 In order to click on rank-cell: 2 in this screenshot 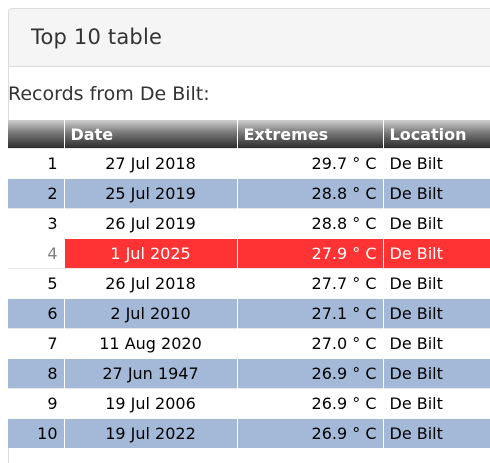, I will do `click(36, 193)`.